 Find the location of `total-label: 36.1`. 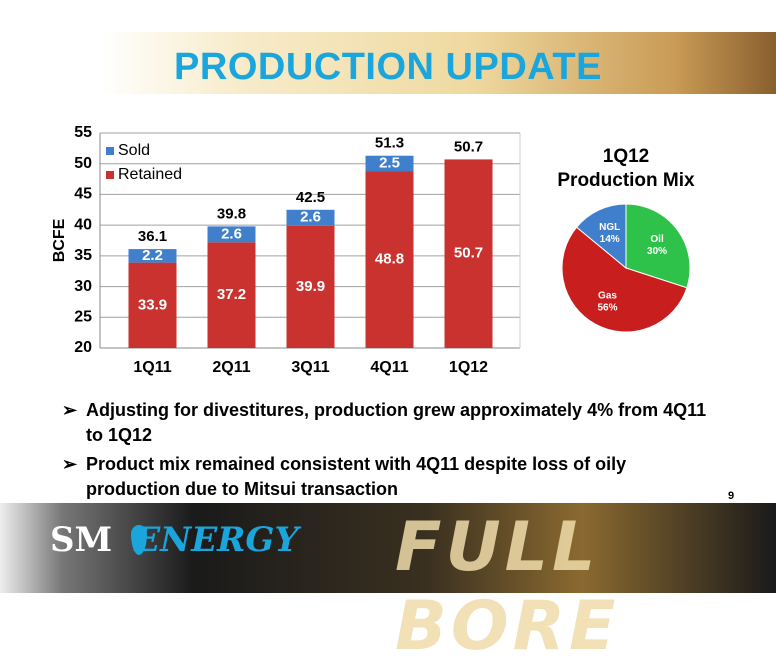

total-label: 36.1 is located at coordinates (152, 236).